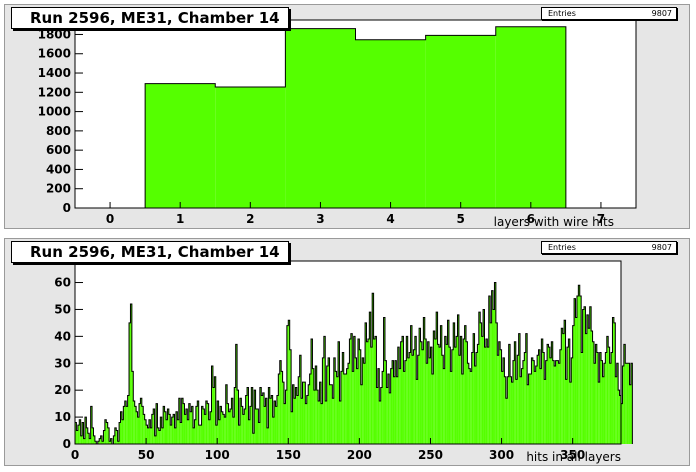 This screenshot has width=696, height=472. I want to click on y-tick-label: 200, so click(58, 189).